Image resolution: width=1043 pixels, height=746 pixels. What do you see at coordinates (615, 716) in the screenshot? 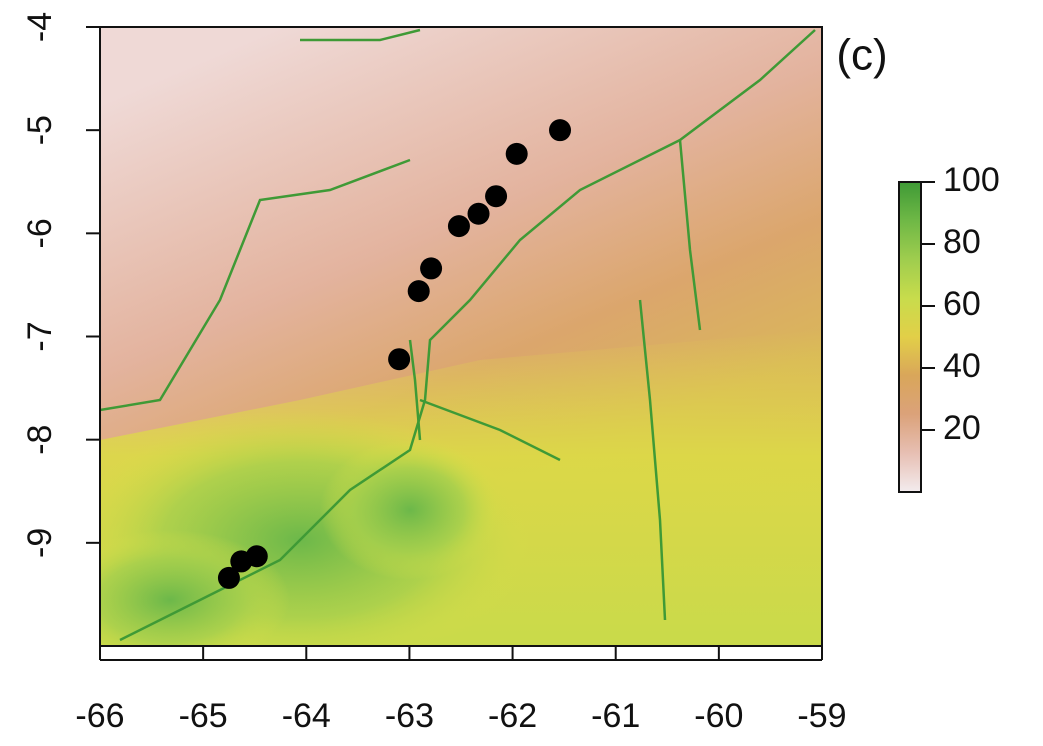
I see `x-tick-label: -61` at bounding box center [615, 716].